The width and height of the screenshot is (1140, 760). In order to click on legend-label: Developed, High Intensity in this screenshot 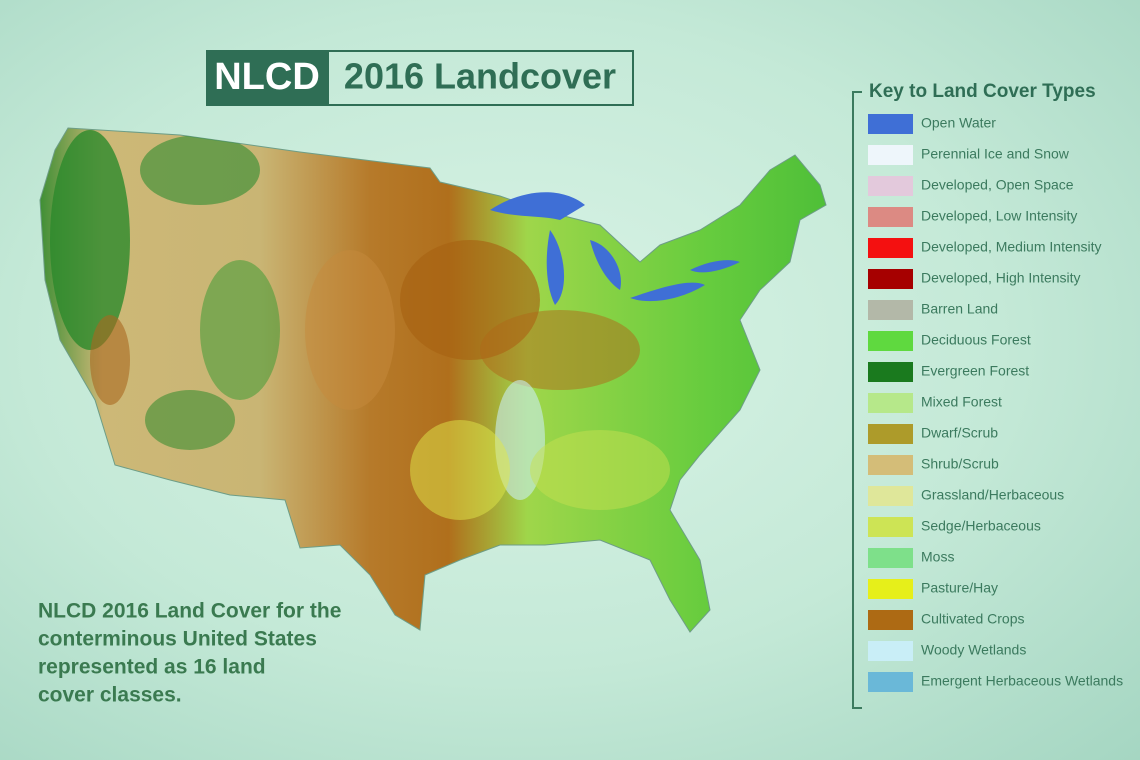, I will do `click(1001, 278)`.